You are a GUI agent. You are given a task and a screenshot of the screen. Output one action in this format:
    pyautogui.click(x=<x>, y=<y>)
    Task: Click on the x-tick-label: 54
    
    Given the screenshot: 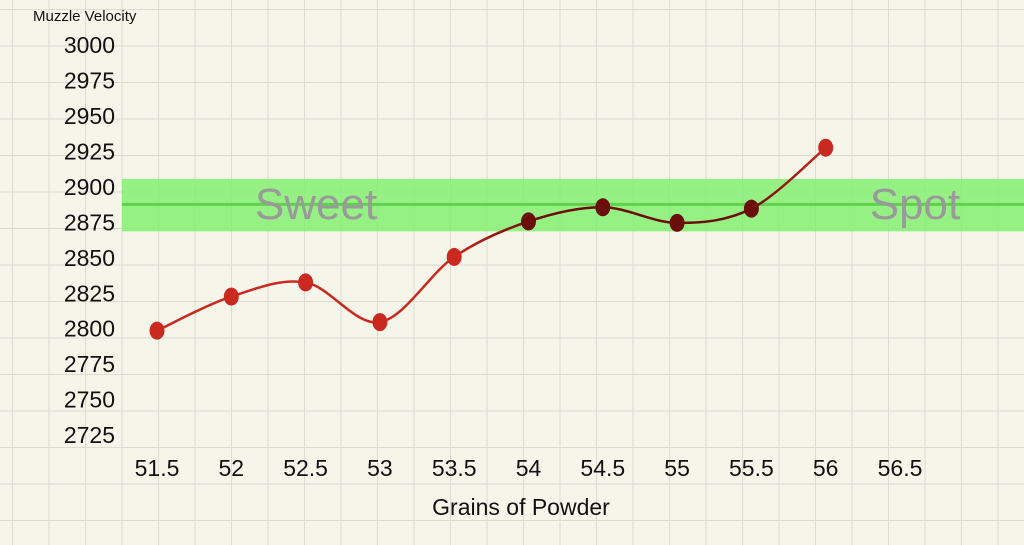 What is the action you would take?
    pyautogui.click(x=529, y=468)
    